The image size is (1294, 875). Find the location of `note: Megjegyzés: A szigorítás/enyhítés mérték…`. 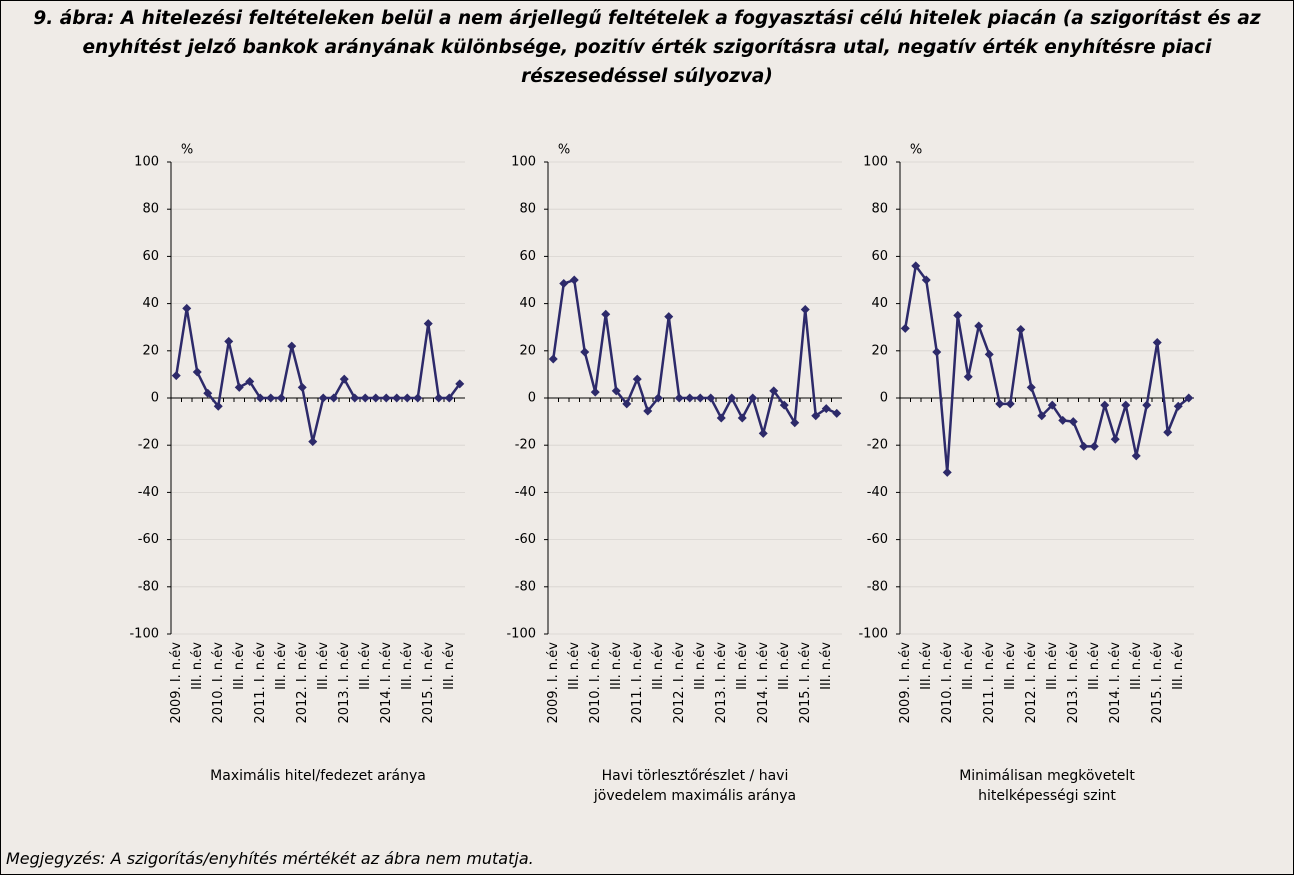

note: Megjegyzés: A szigorítás/enyhítés mérték… is located at coordinates (270, 858).